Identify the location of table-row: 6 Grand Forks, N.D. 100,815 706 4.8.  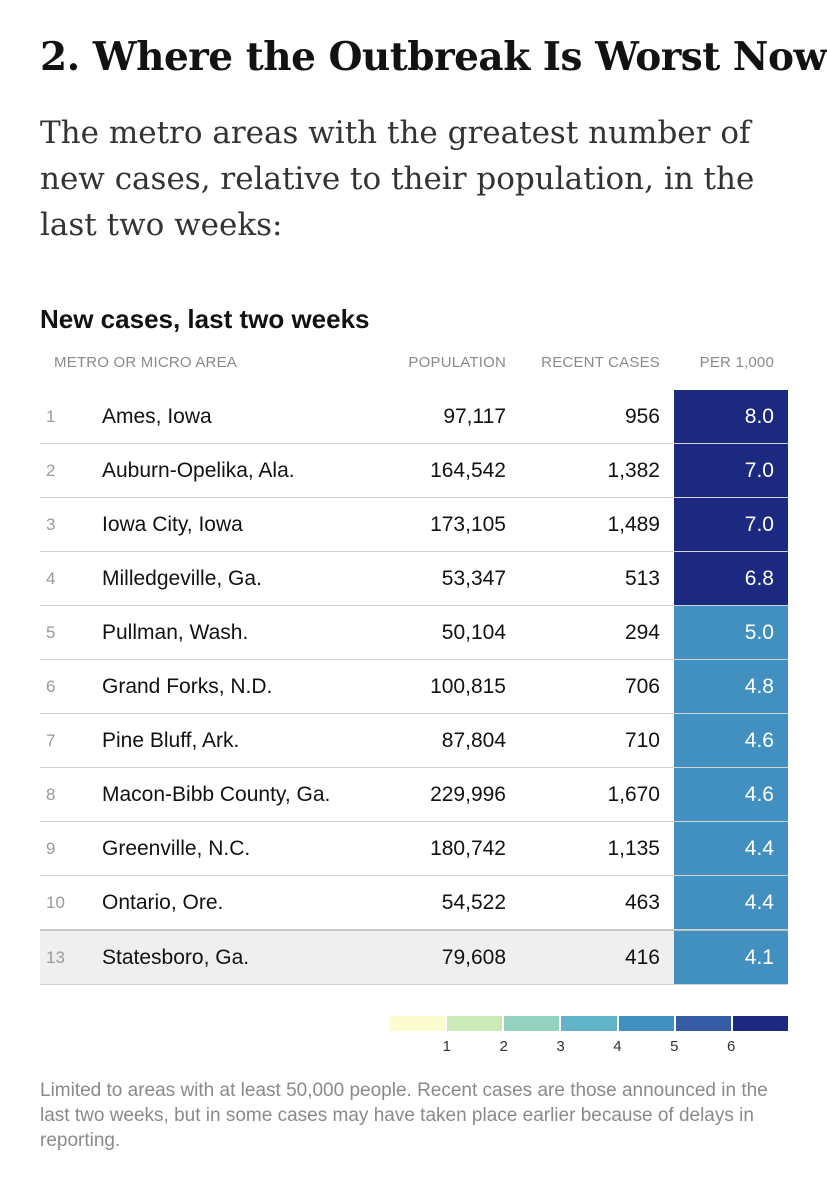
(414, 687).